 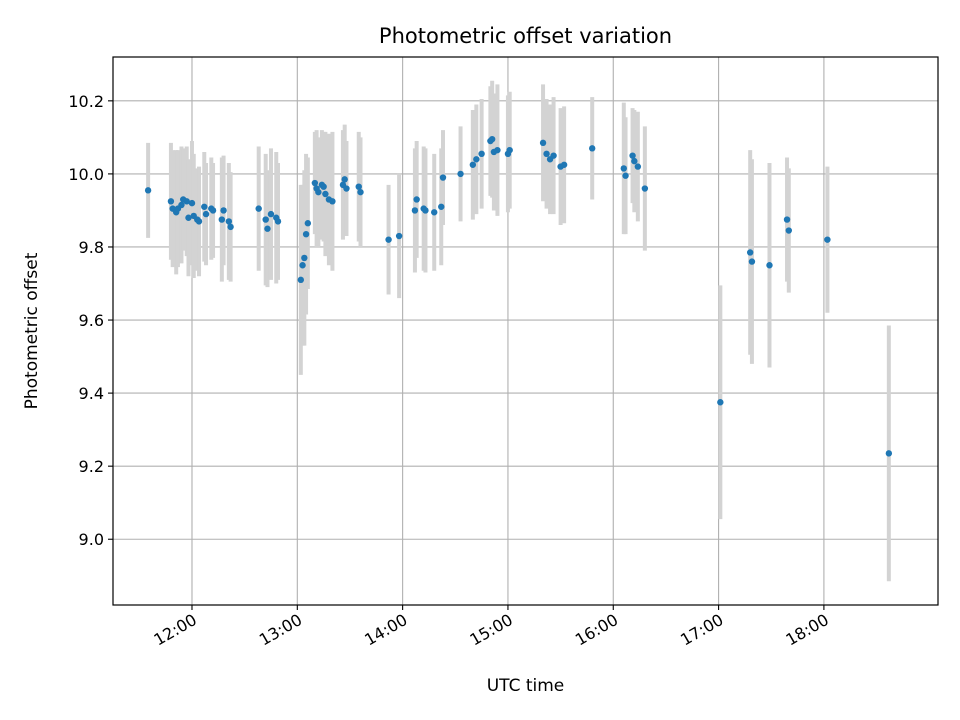 I want to click on x-axis-label: UTC time, so click(x=526, y=686).